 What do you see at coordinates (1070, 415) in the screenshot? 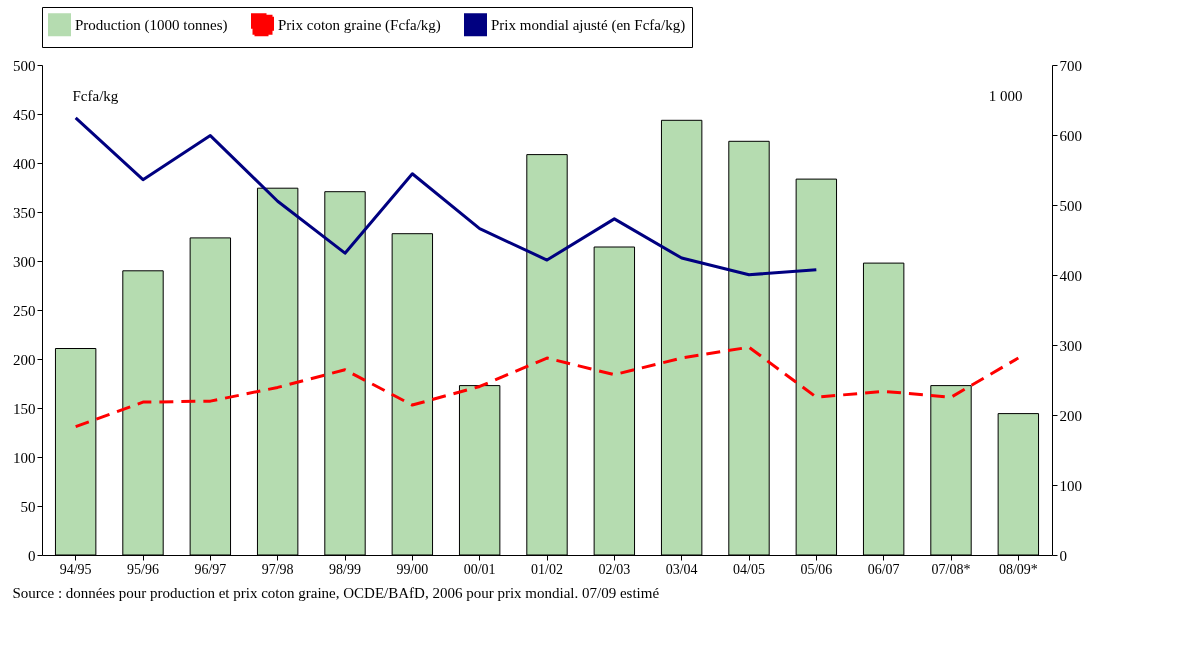
I see `y2-tick-label: 200` at bounding box center [1070, 415].